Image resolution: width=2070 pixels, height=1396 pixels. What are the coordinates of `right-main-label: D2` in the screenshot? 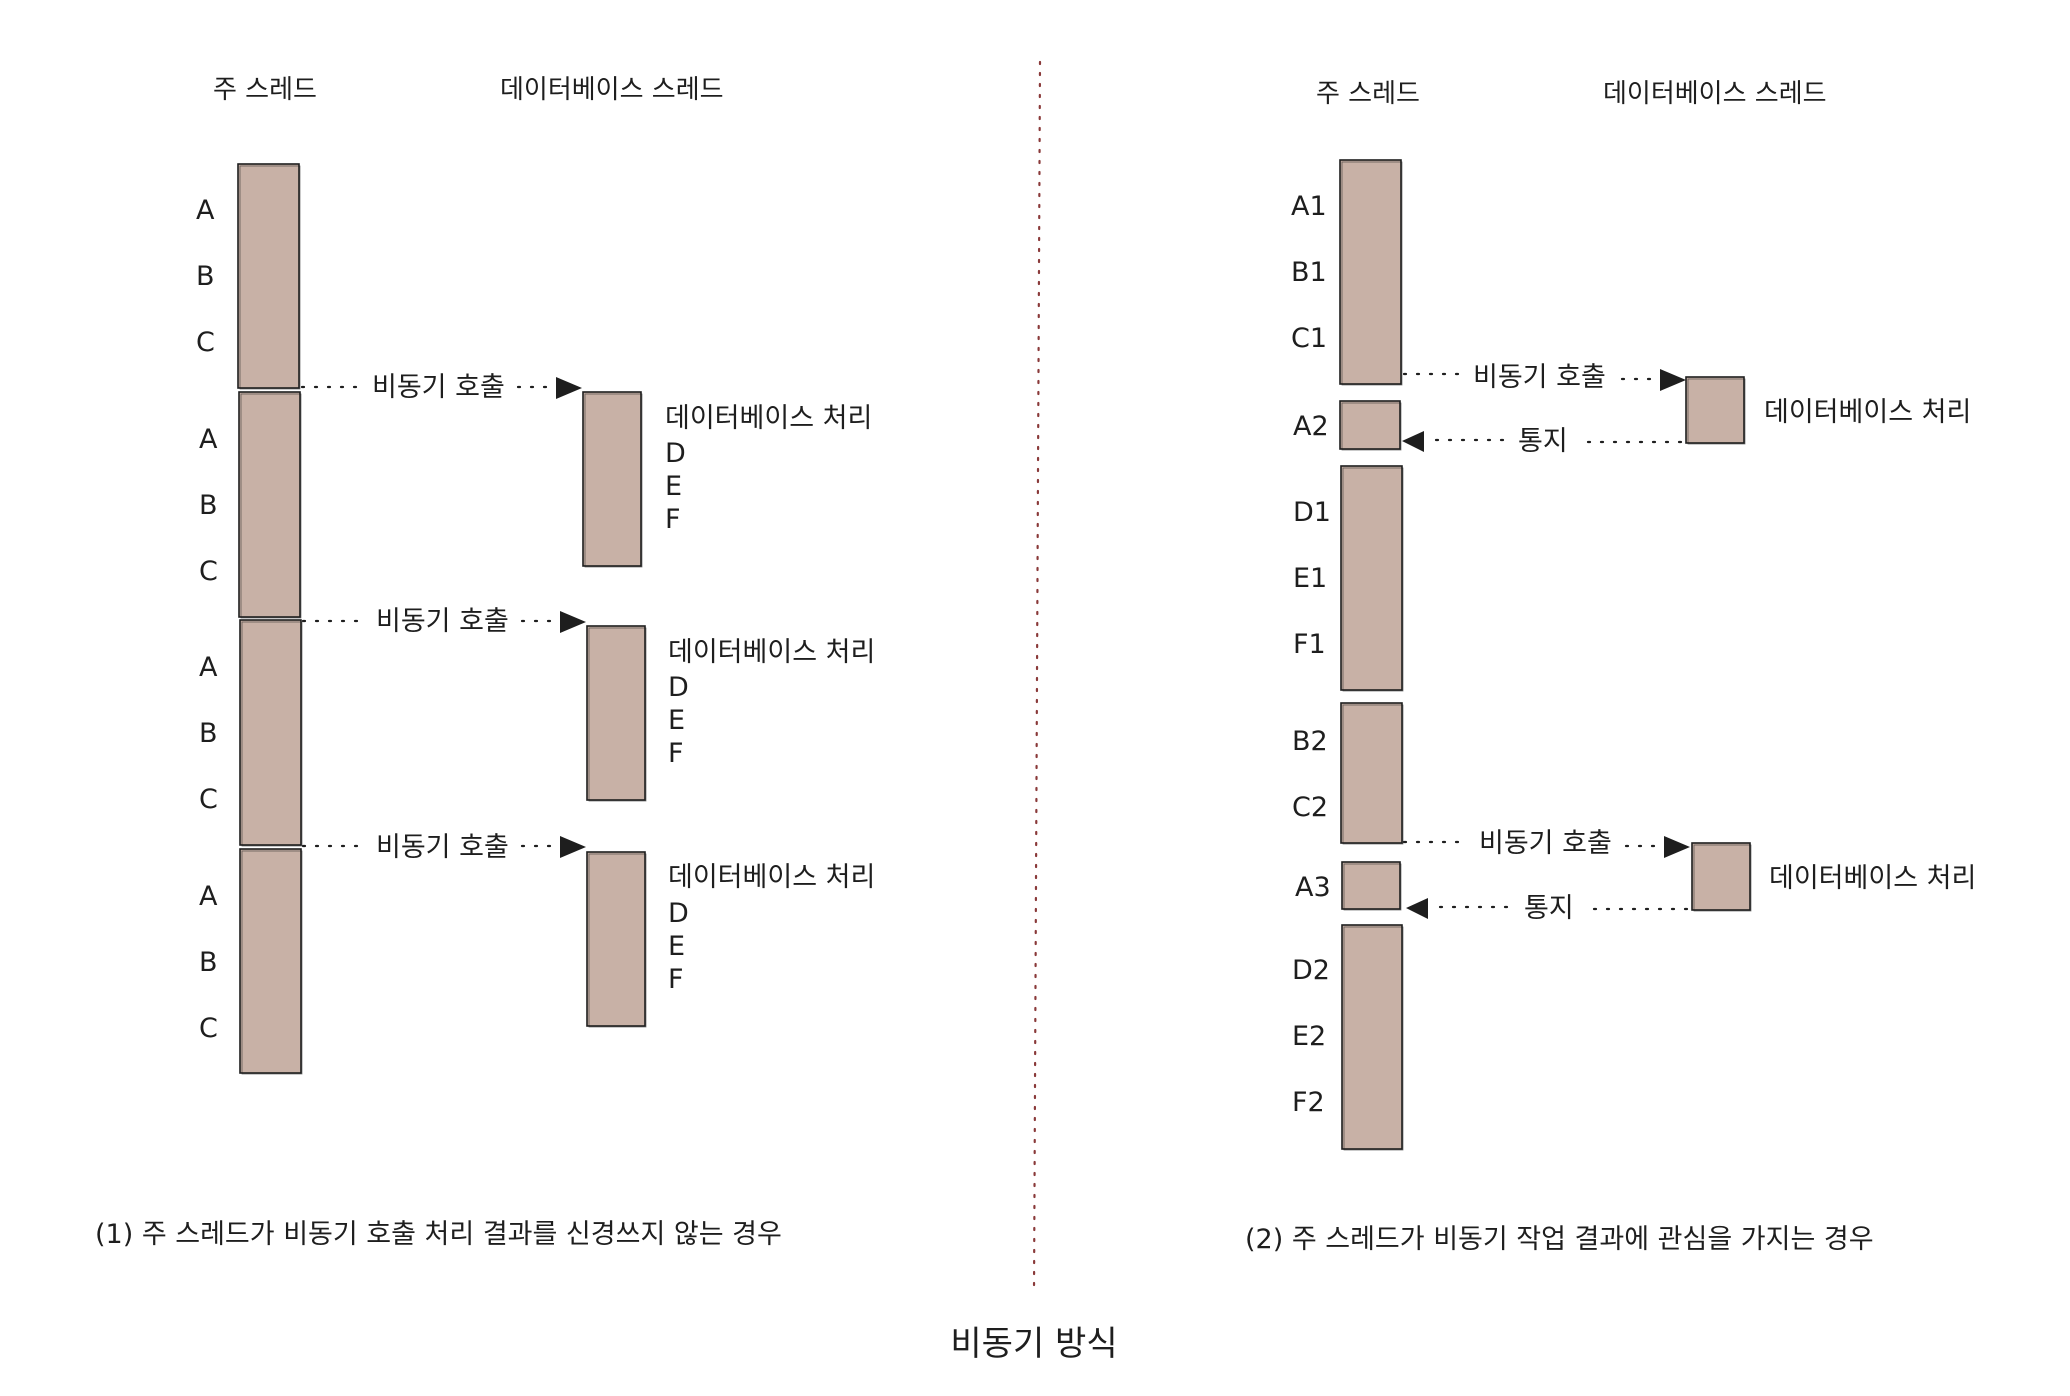 It's located at (1311, 970).